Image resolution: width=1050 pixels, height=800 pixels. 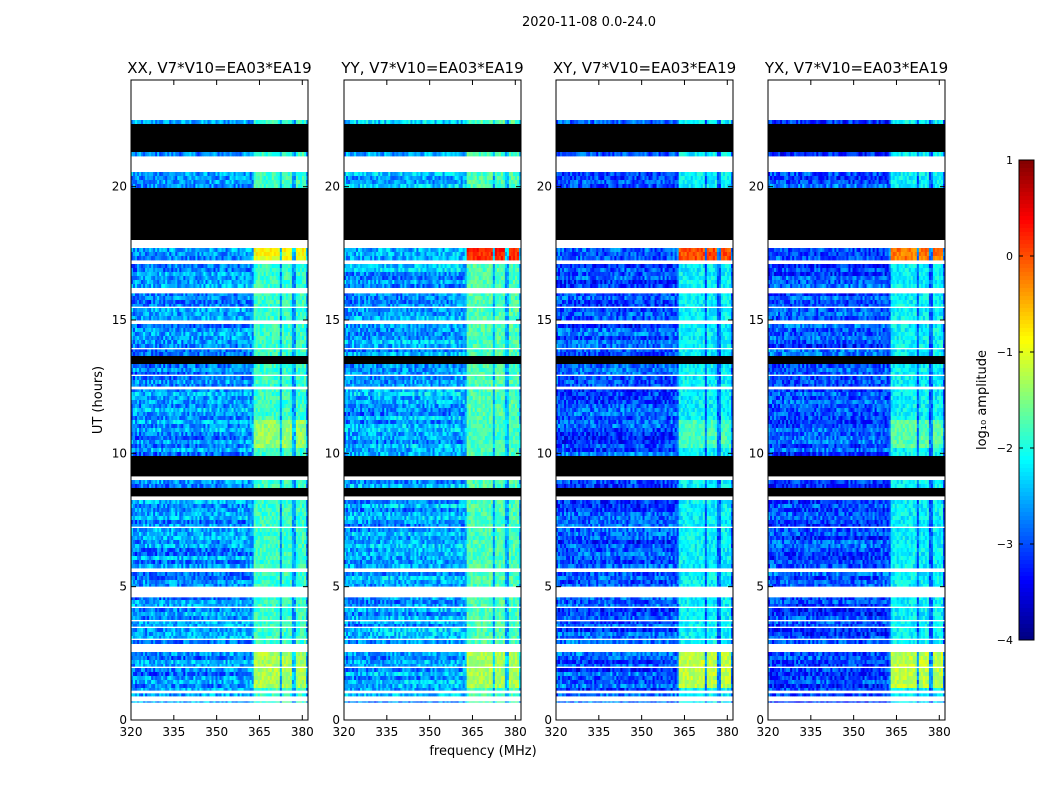 I want to click on heatmap-yx, so click(x=856, y=400).